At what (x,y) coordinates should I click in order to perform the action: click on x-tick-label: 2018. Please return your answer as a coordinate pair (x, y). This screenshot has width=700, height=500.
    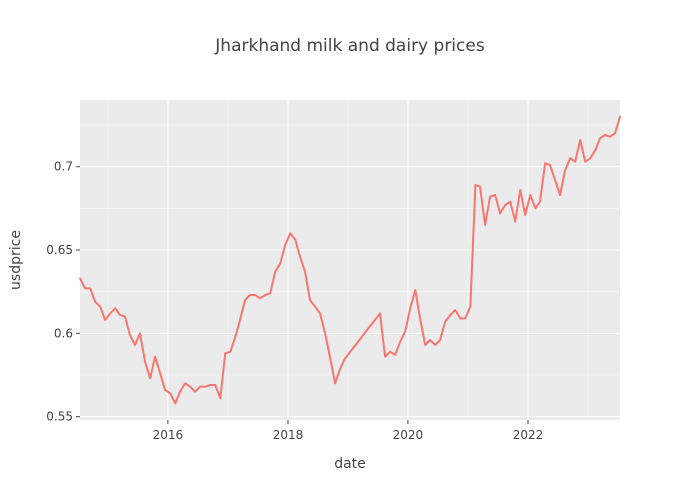
    Looking at the image, I should click on (288, 435).